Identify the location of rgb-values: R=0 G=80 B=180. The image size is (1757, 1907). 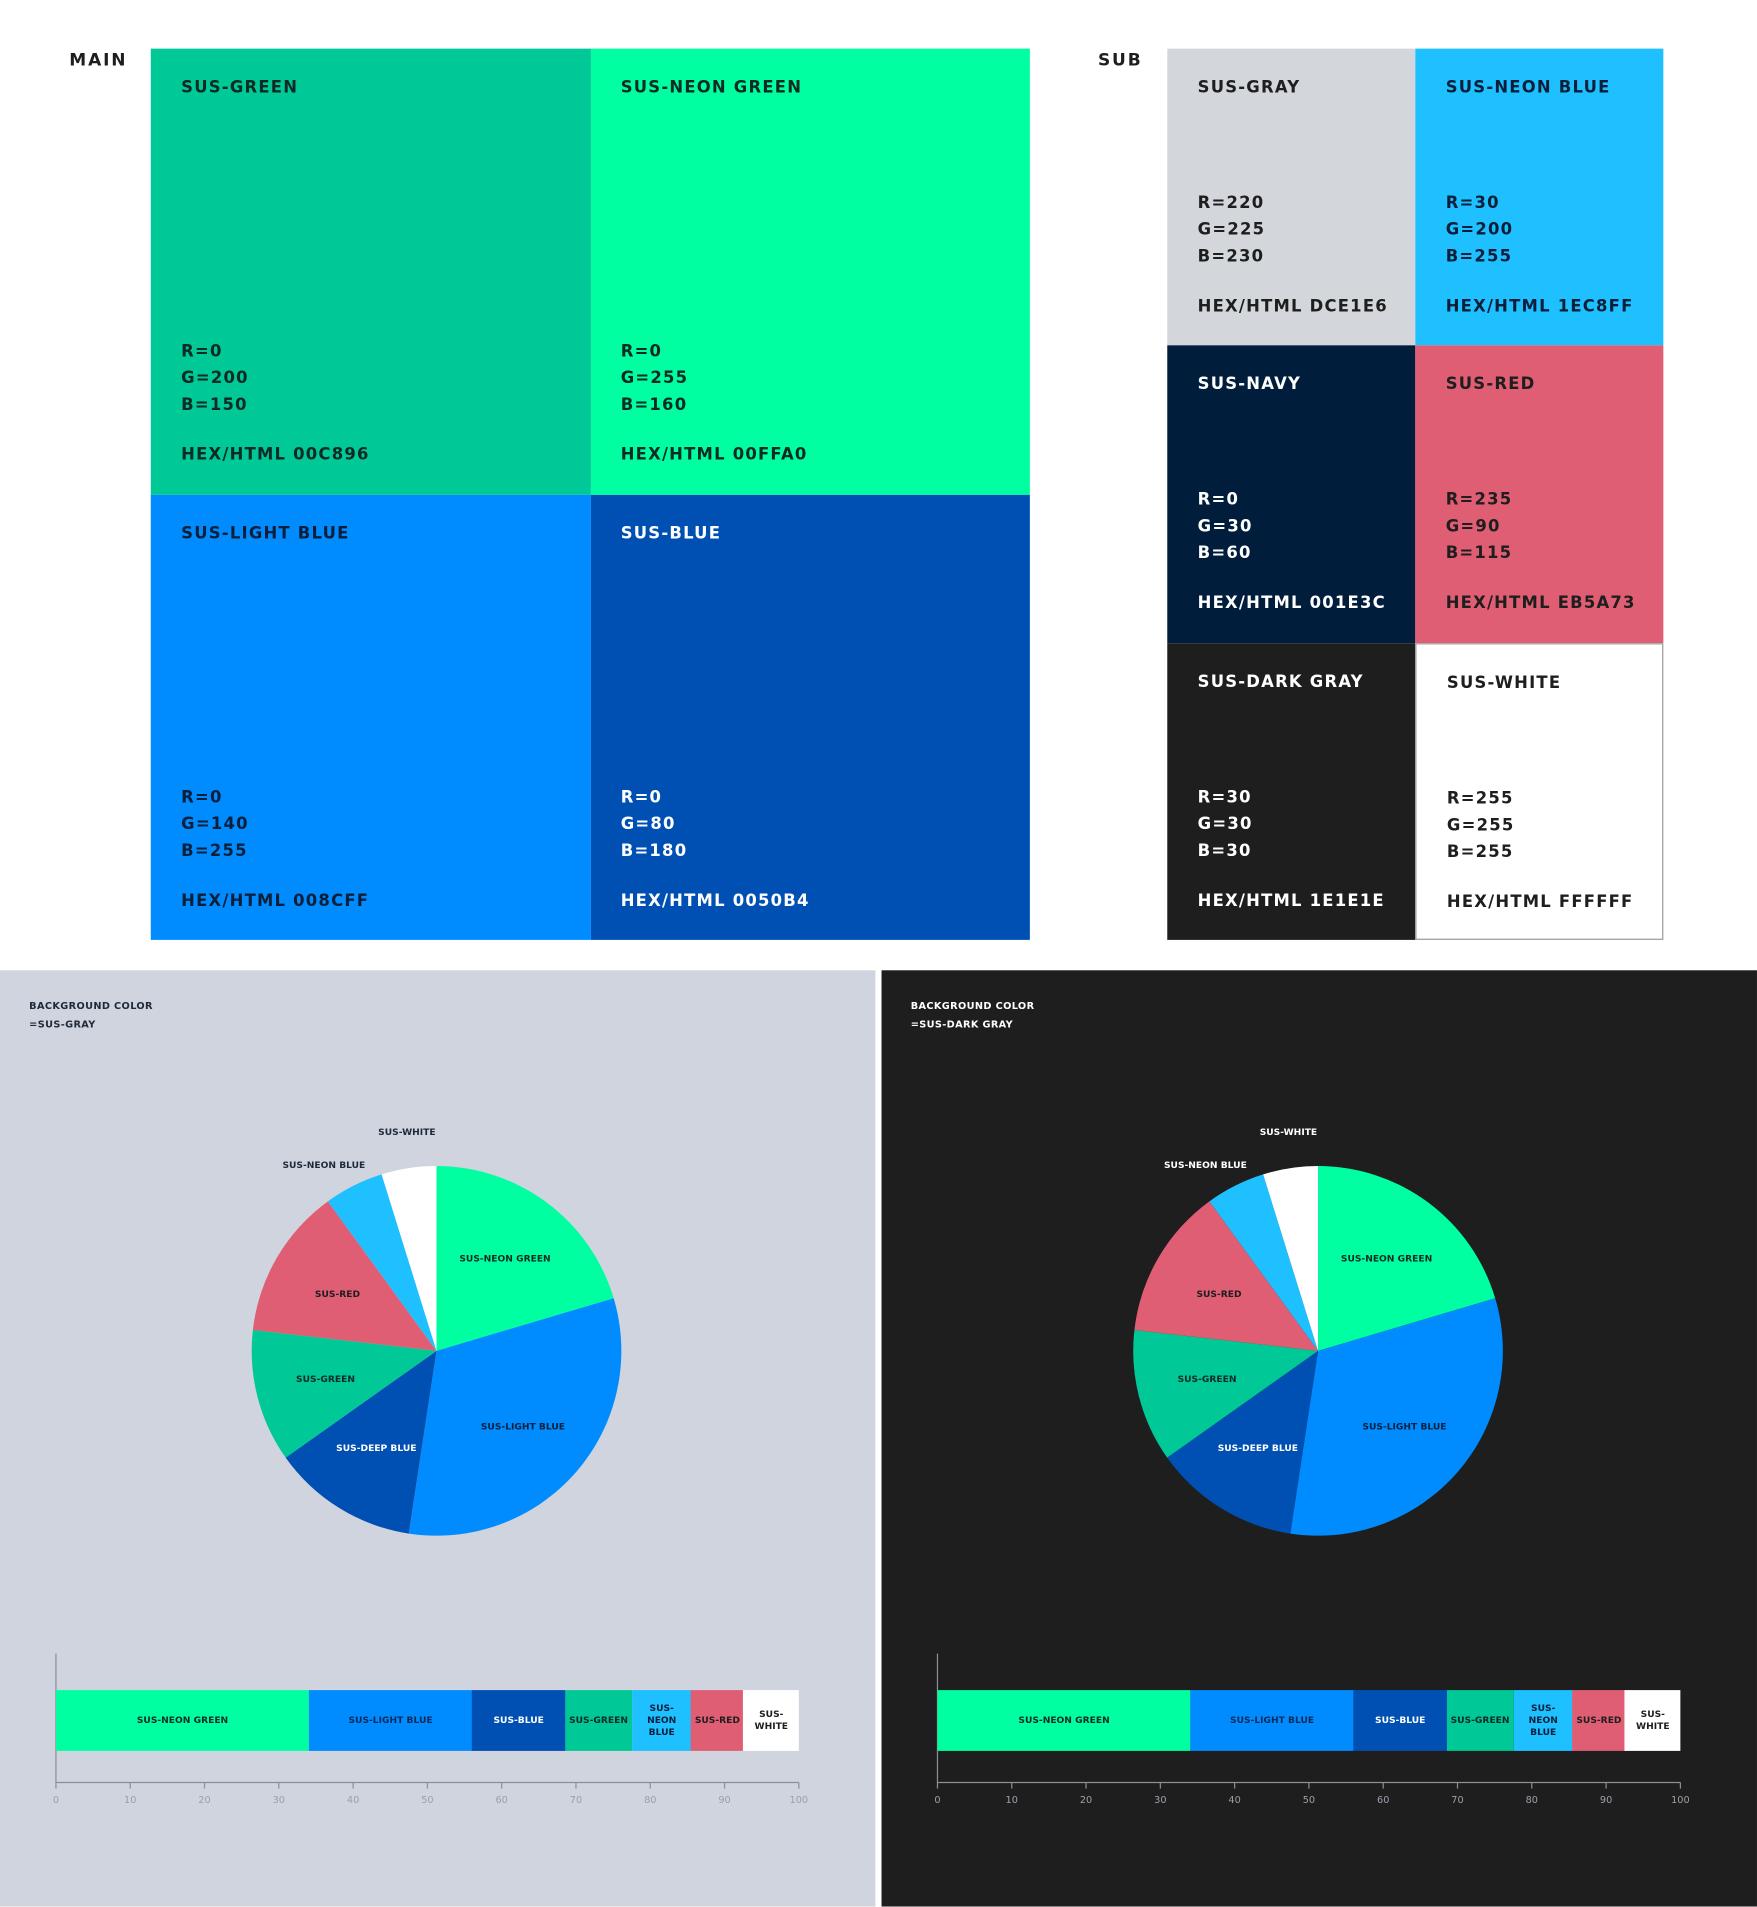
(654, 824).